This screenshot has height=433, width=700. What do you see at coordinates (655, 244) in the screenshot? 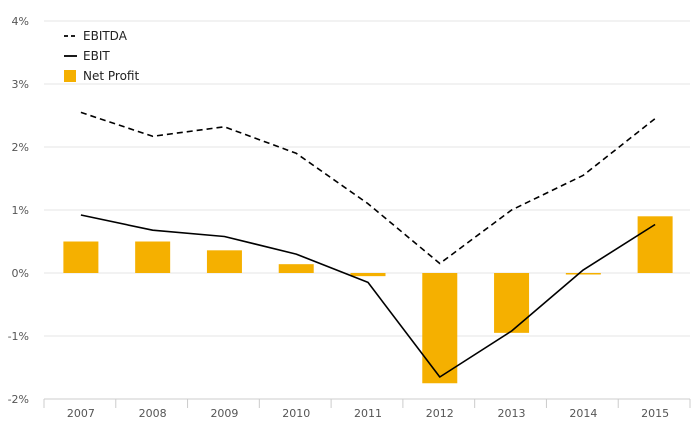
I see `bar-net-profit-2015` at bounding box center [655, 244].